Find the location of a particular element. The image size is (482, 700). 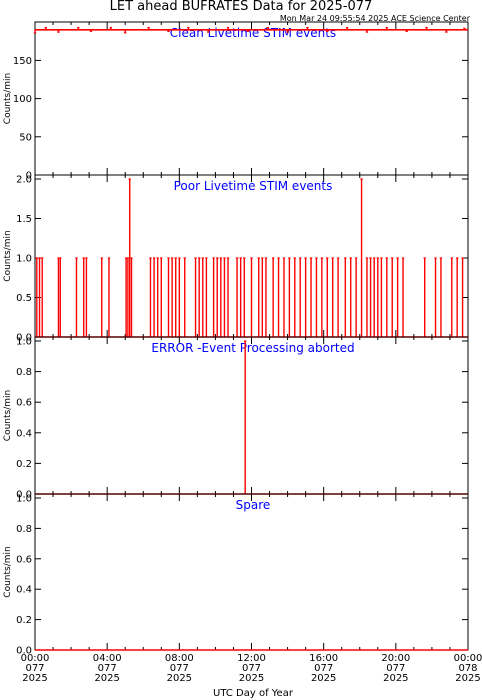

y-tick-label: 0 is located at coordinates (29, 176).